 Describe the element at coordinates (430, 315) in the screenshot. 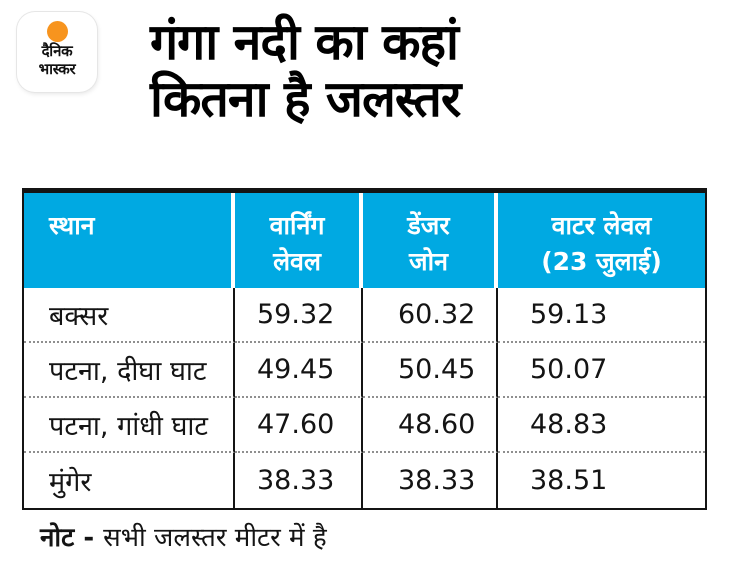

I see `cell-danger-zone: 60.32` at that location.